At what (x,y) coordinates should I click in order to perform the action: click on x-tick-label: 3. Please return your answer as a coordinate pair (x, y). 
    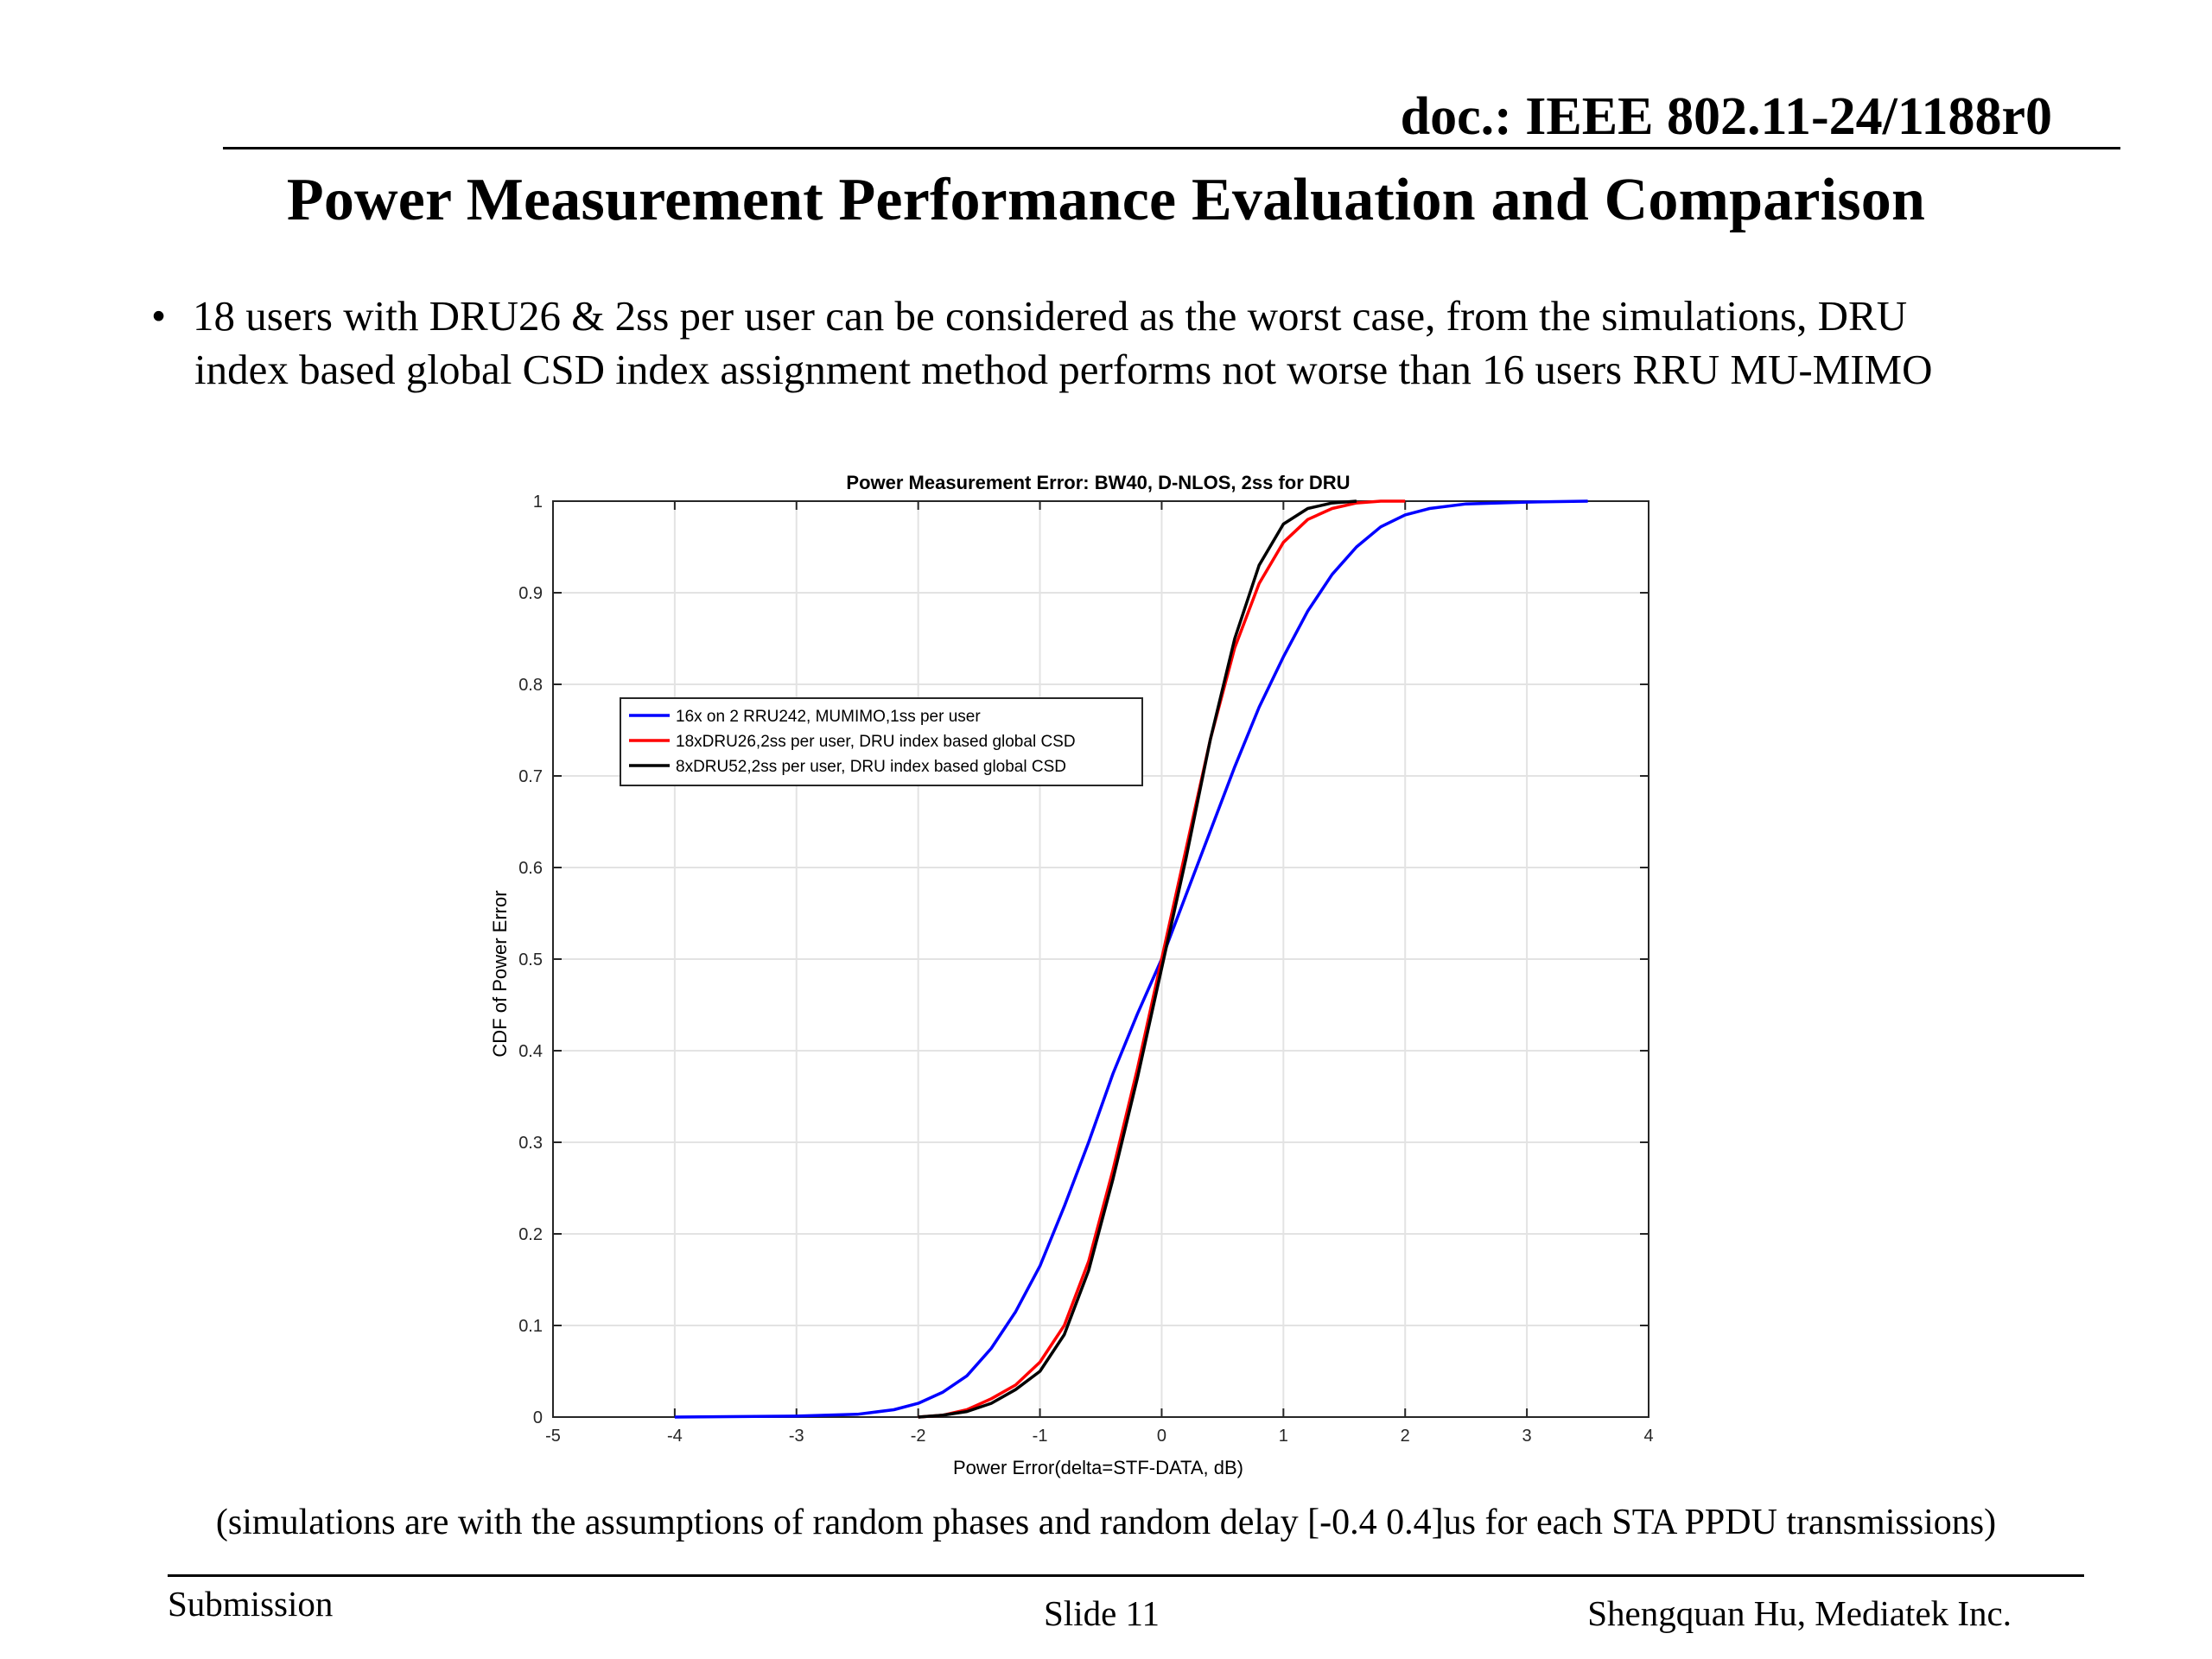
    Looking at the image, I should click on (1527, 1436).